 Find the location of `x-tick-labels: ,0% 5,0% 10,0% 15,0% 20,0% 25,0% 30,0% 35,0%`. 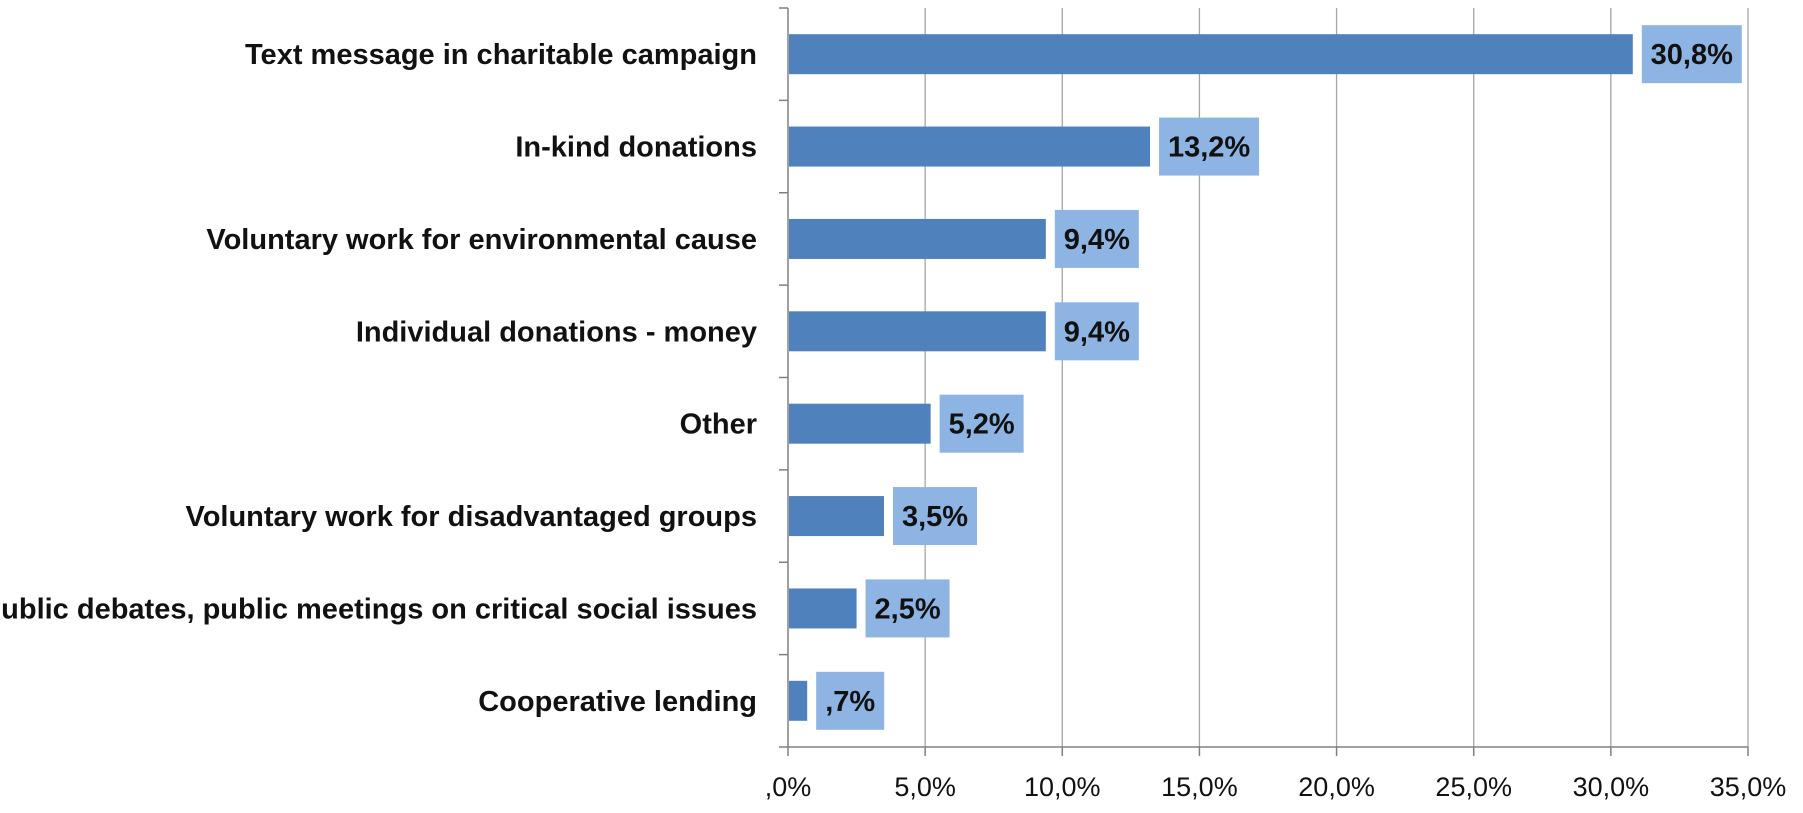

x-tick-labels: ,0% 5,0% 10,0% 15,0% 20,0% 25,0% 30,0% 35,0% is located at coordinates (1276, 787).